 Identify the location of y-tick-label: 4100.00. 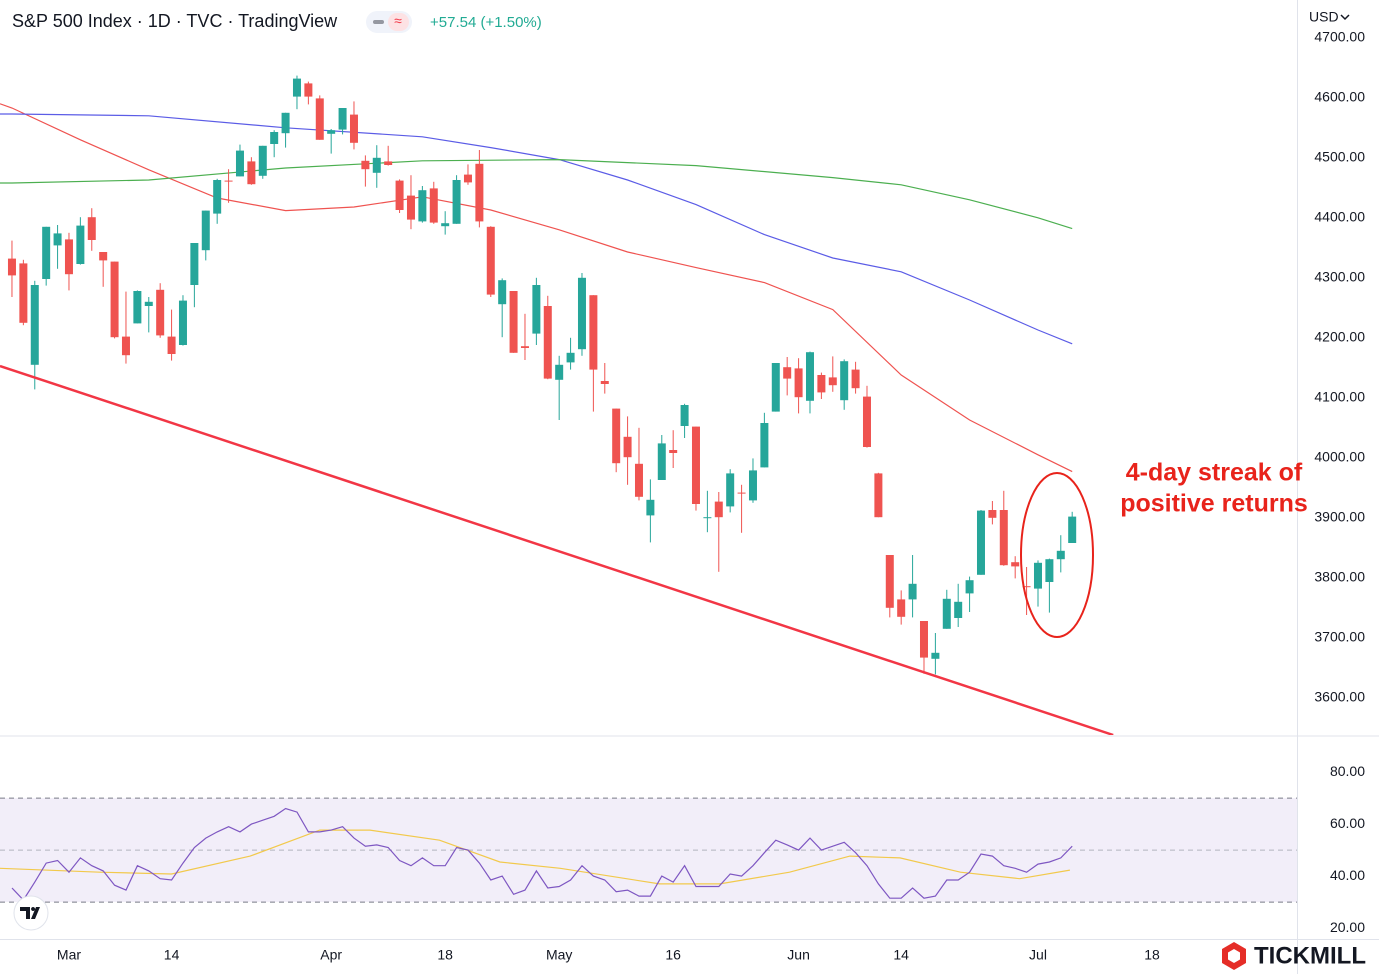
(1339, 397).